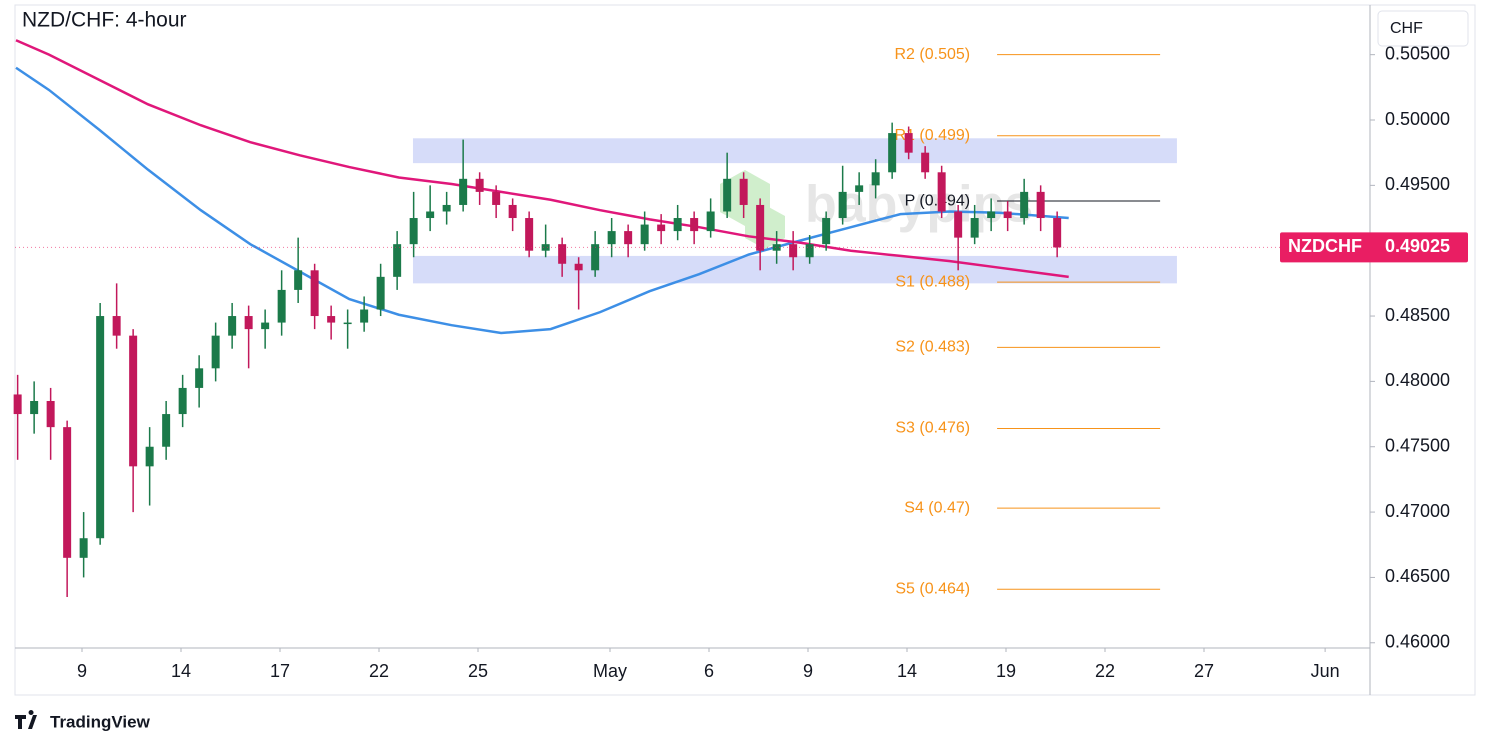 The image size is (1491, 749). I want to click on x-tick-label: May, so click(610, 671).